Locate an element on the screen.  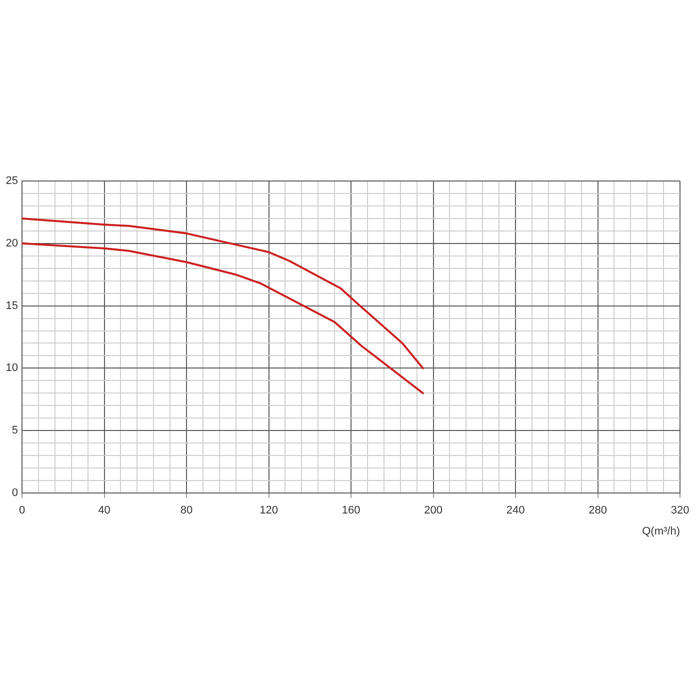
x-axis-title: Q(m³/h) is located at coordinates (661, 531).